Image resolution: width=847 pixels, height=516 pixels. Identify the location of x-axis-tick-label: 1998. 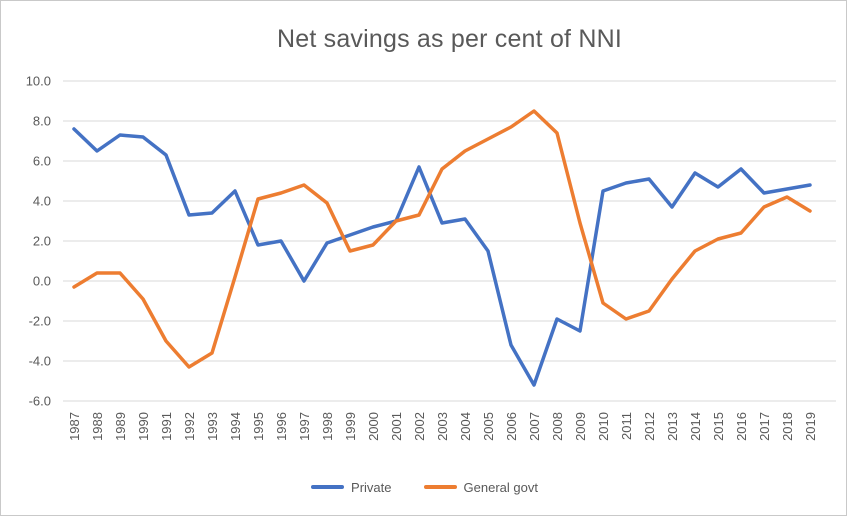
(327, 426).